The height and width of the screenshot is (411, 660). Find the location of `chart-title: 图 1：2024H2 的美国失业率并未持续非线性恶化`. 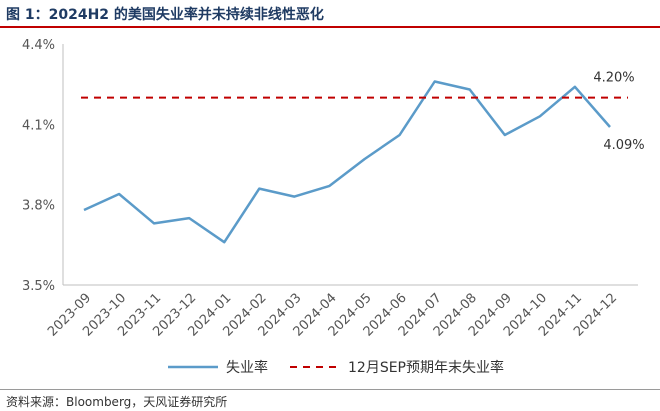

chart-title: 图 1：2024H2 的美国失业率并未持续非线性恶化 is located at coordinates (165, 15).